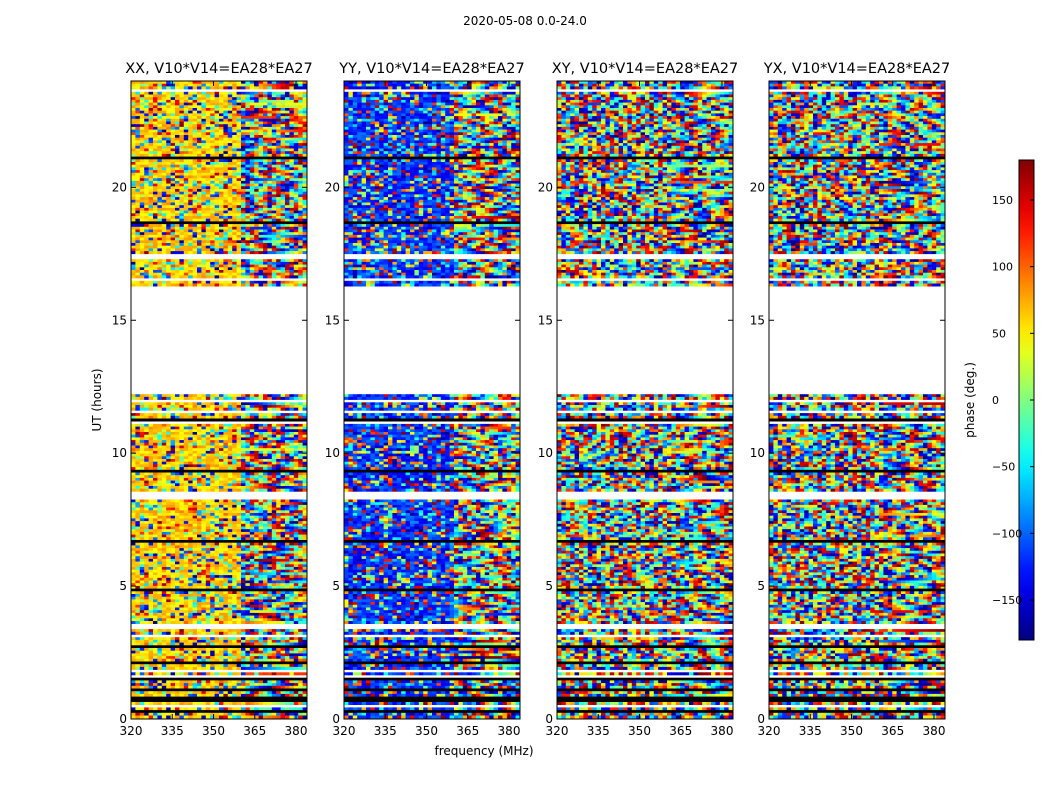 The image size is (1050, 800). I want to click on colorbar-tick-label: 50, so click(999, 333).